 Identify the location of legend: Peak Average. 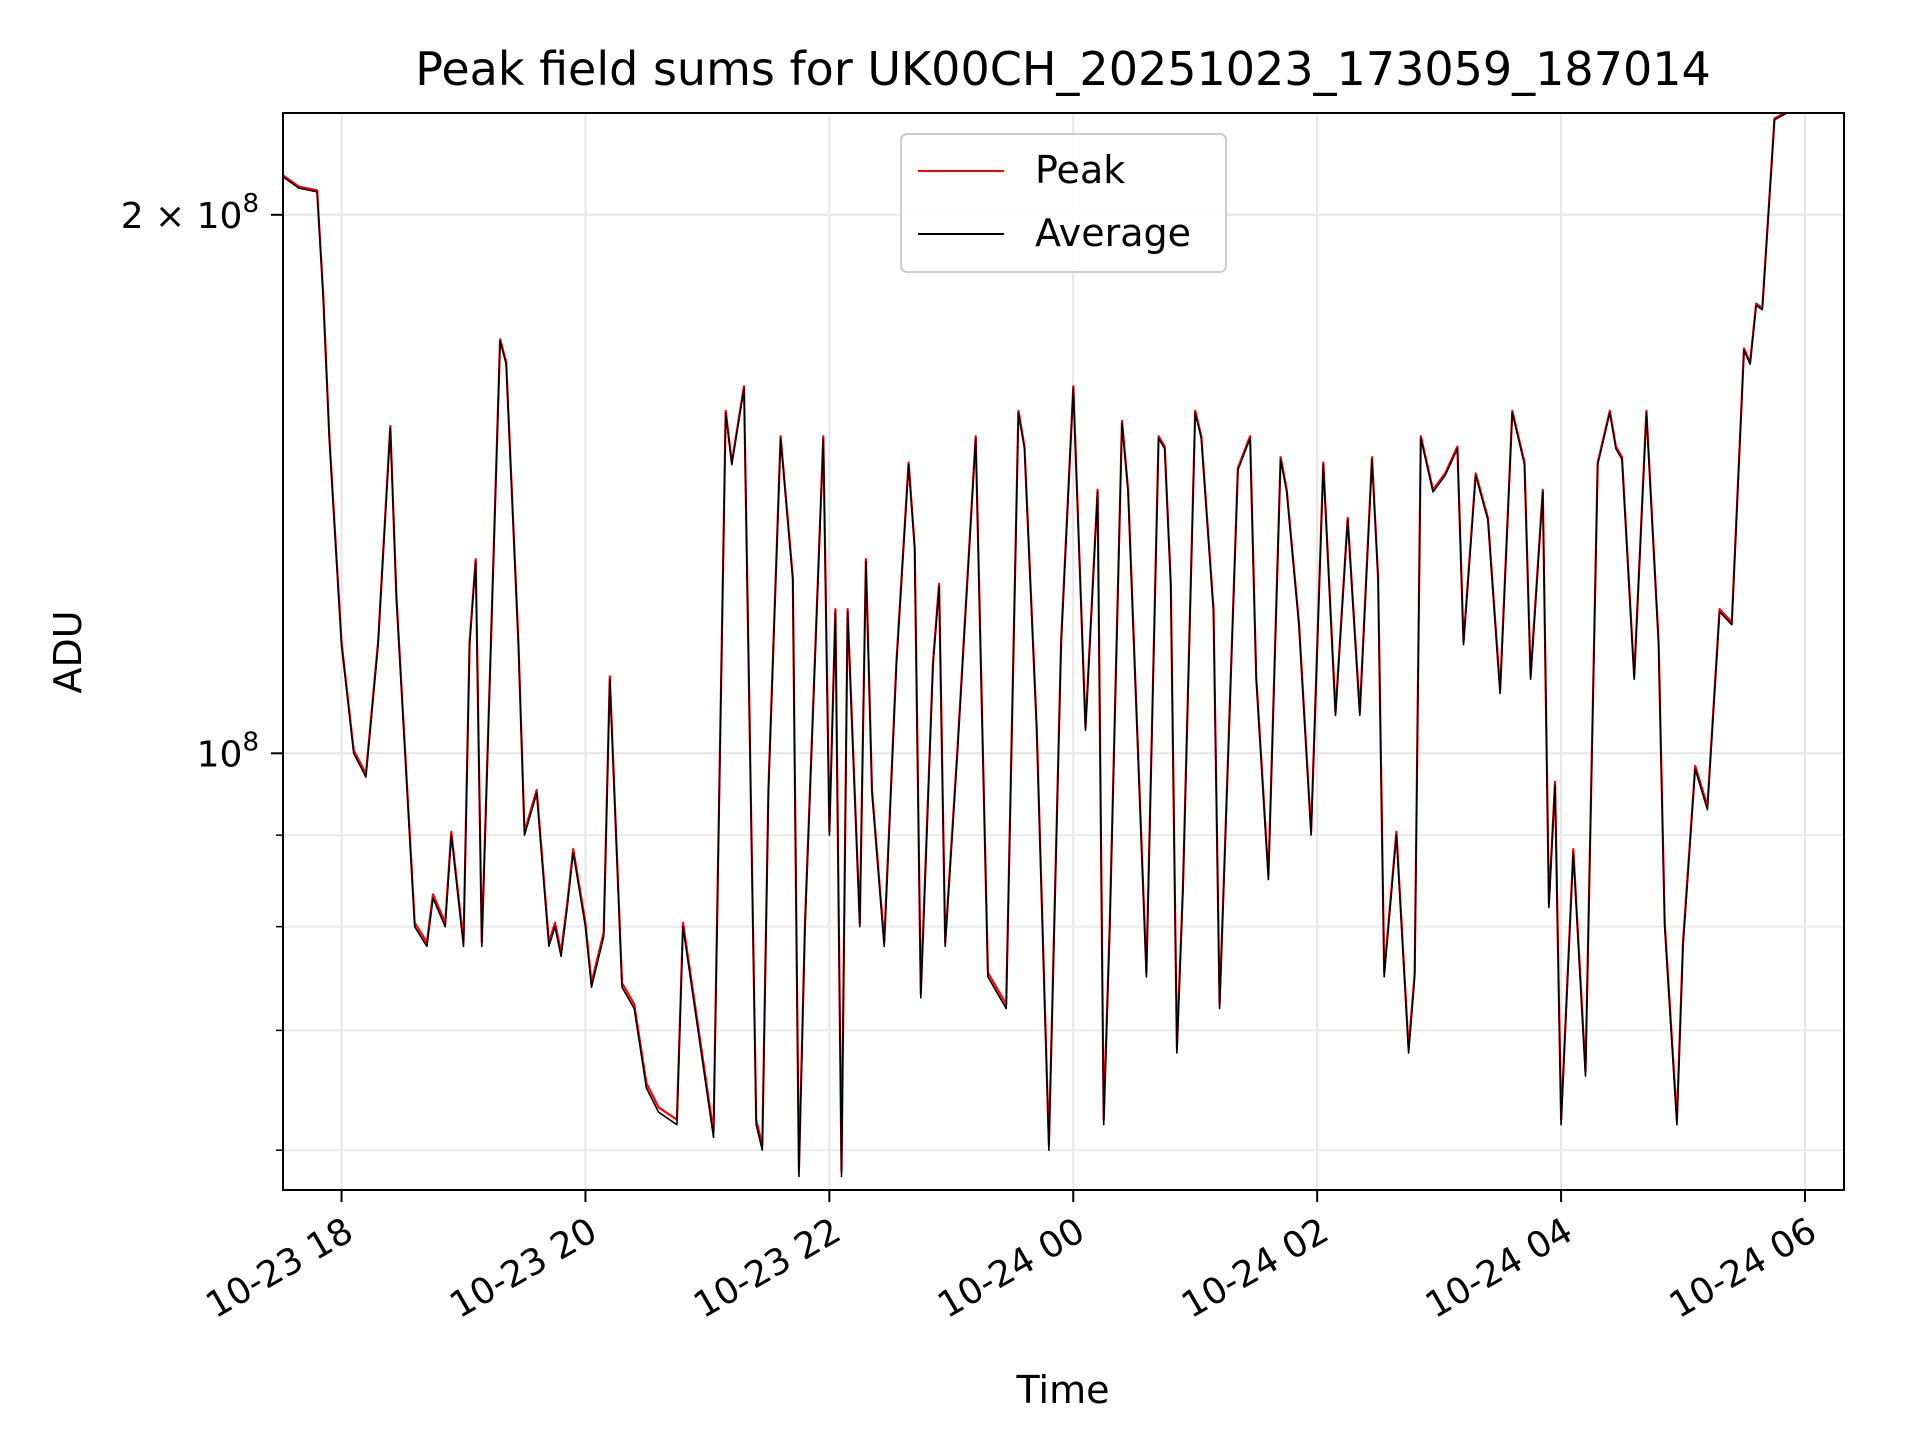
(1063, 203).